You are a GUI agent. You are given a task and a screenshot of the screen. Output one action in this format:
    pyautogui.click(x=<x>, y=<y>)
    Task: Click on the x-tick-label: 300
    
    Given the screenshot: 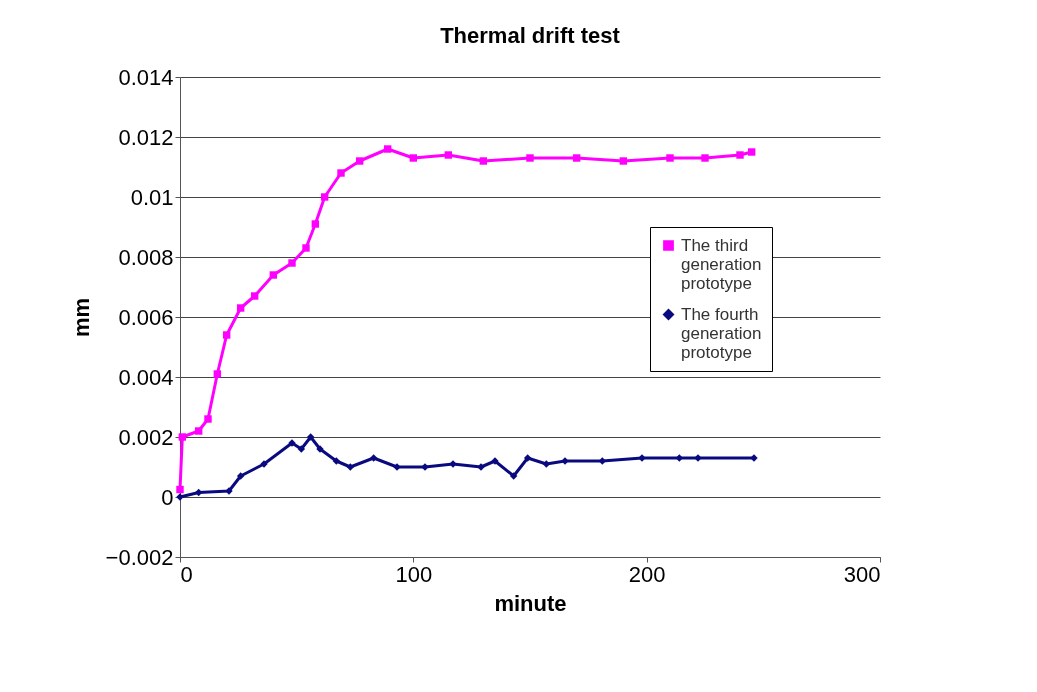 What is the action you would take?
    pyautogui.click(x=862, y=574)
    